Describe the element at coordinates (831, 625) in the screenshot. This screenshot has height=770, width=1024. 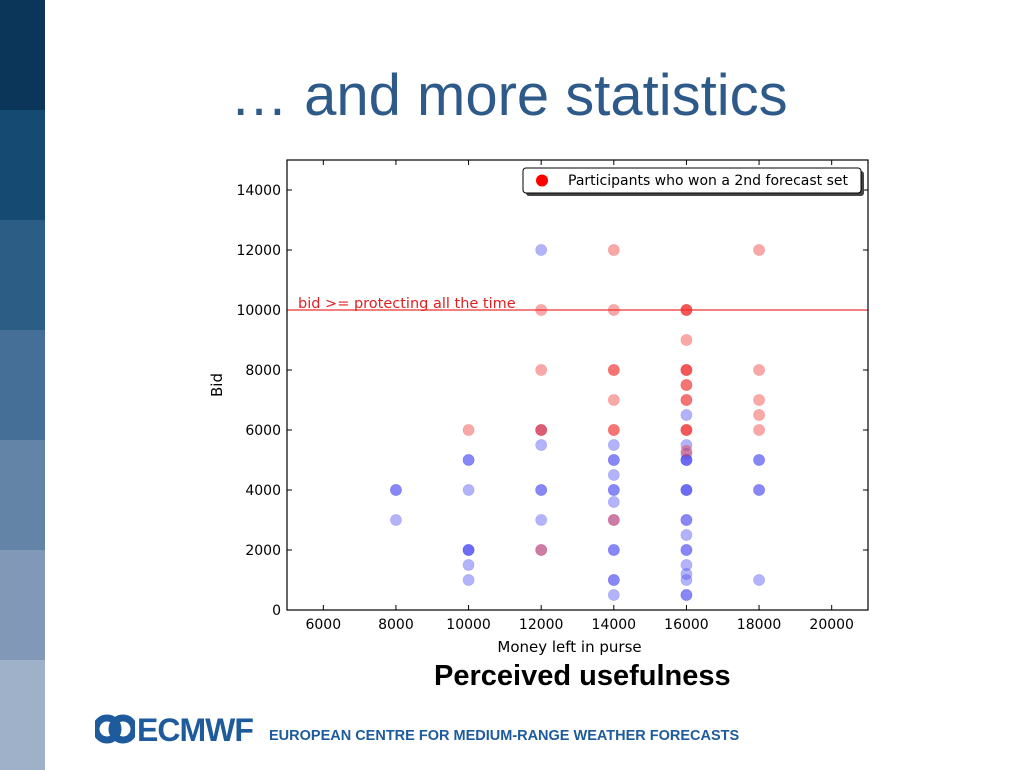
I see `x-tick-label: 20000` at that location.